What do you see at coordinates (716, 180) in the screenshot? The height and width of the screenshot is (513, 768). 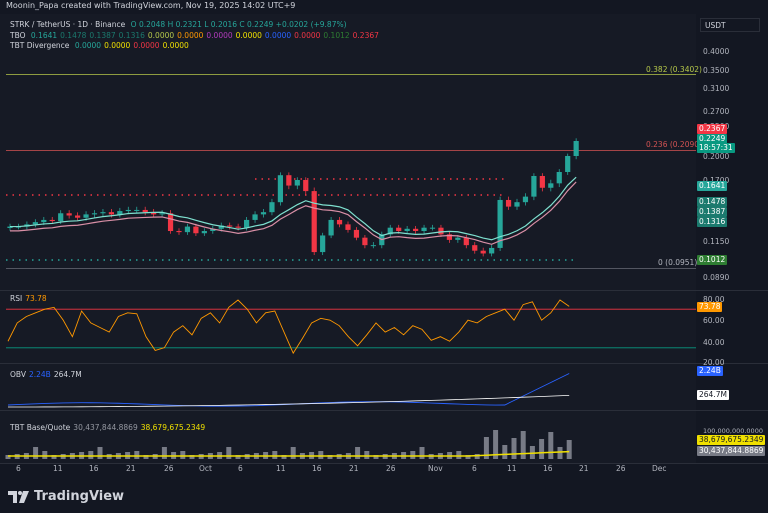 I see `price-axis-label: 0.1700` at bounding box center [716, 180].